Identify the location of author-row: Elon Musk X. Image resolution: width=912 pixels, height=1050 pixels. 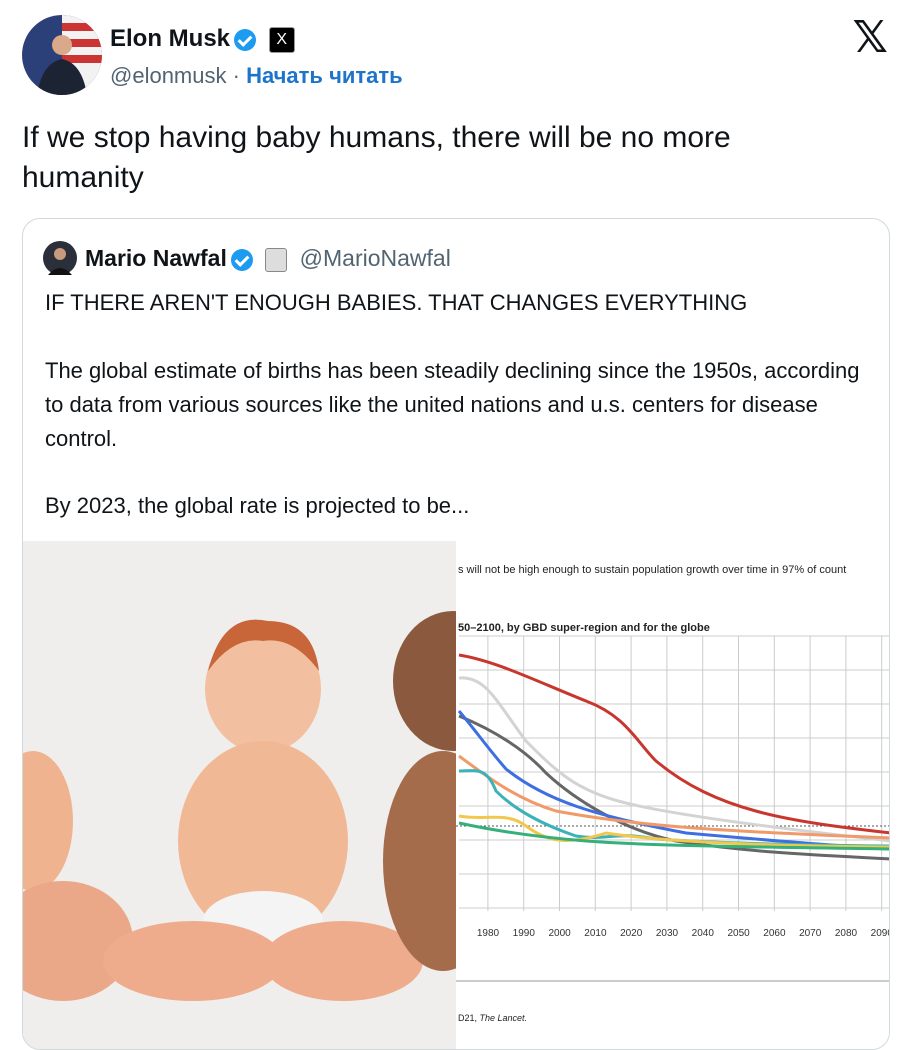
(202, 39).